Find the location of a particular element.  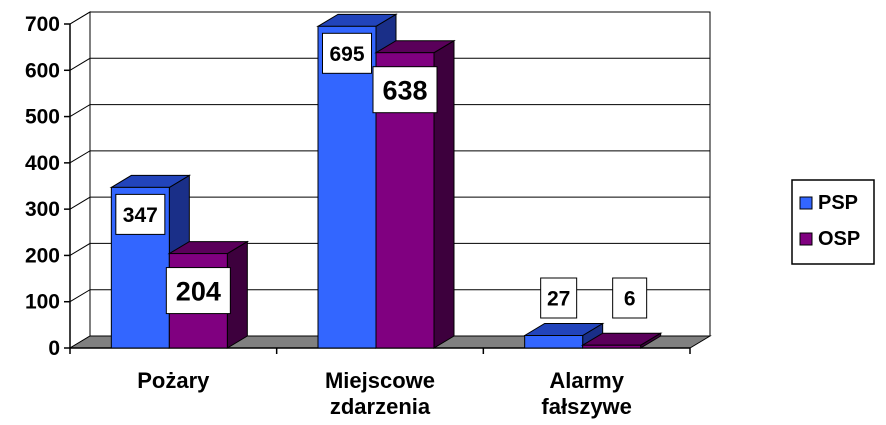

bar-osp is located at coordinates (612, 346).